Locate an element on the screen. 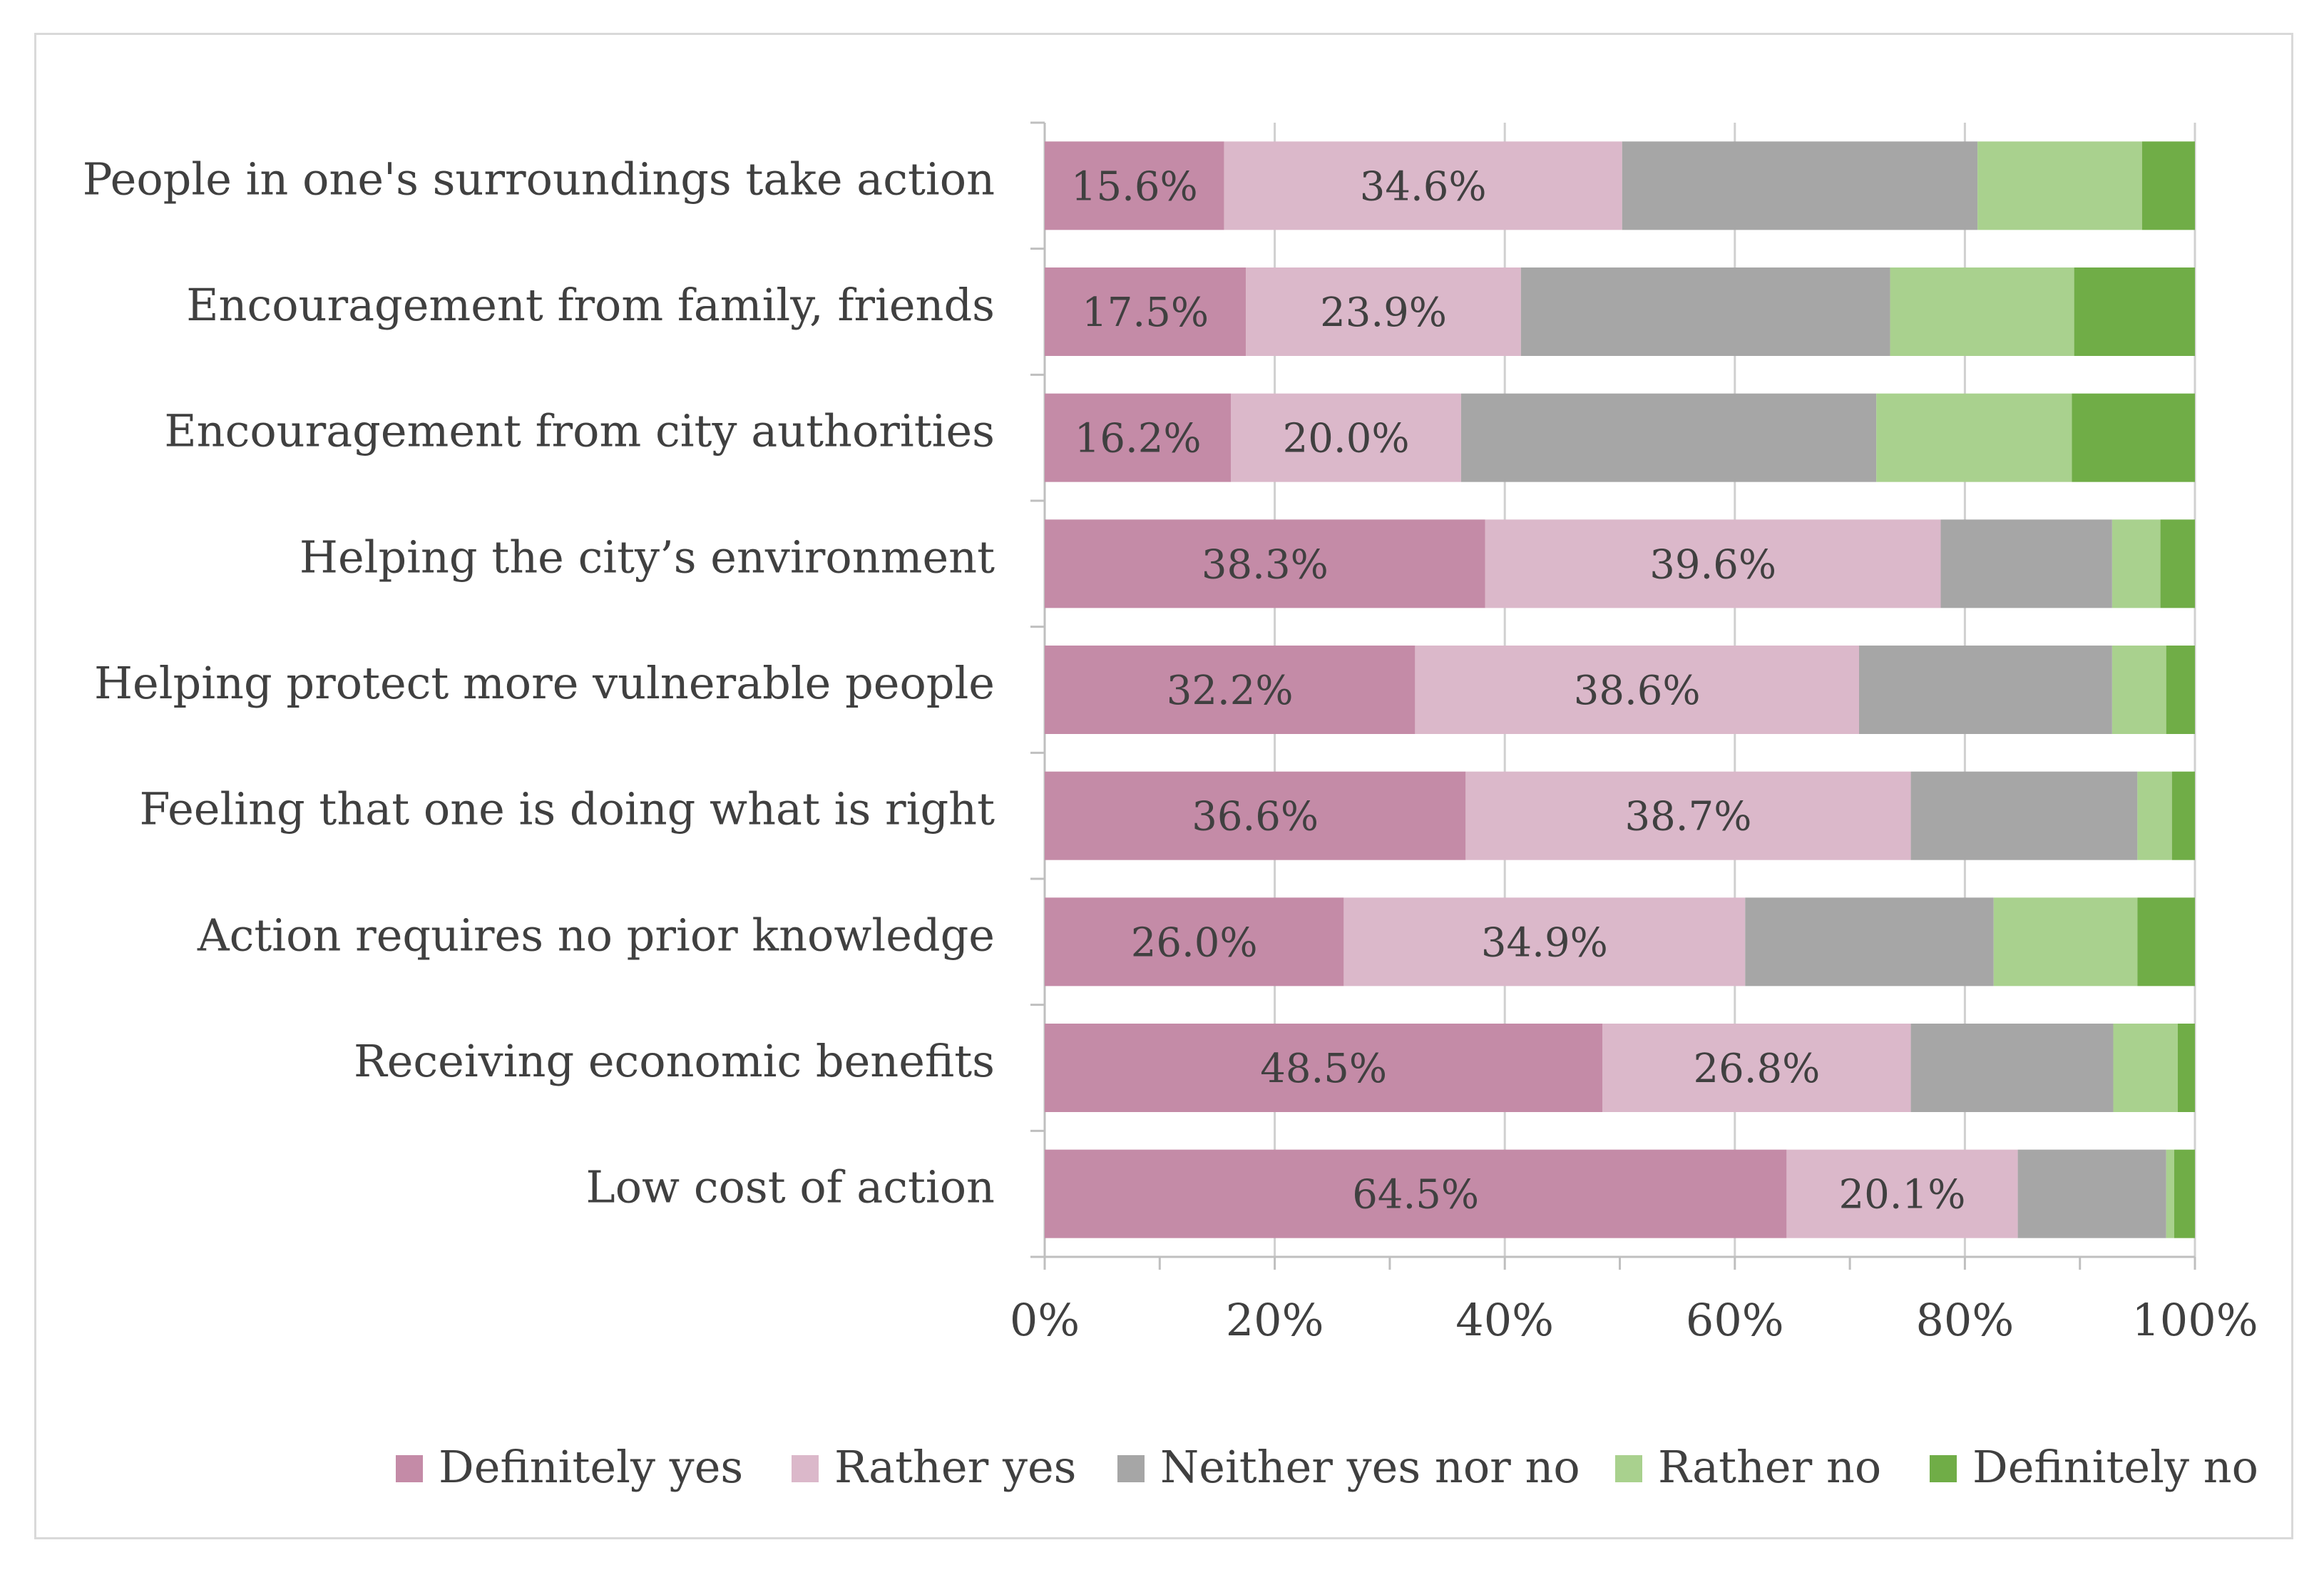 The width and height of the screenshot is (2324, 1575). data-label: 34.6% is located at coordinates (1423, 186).